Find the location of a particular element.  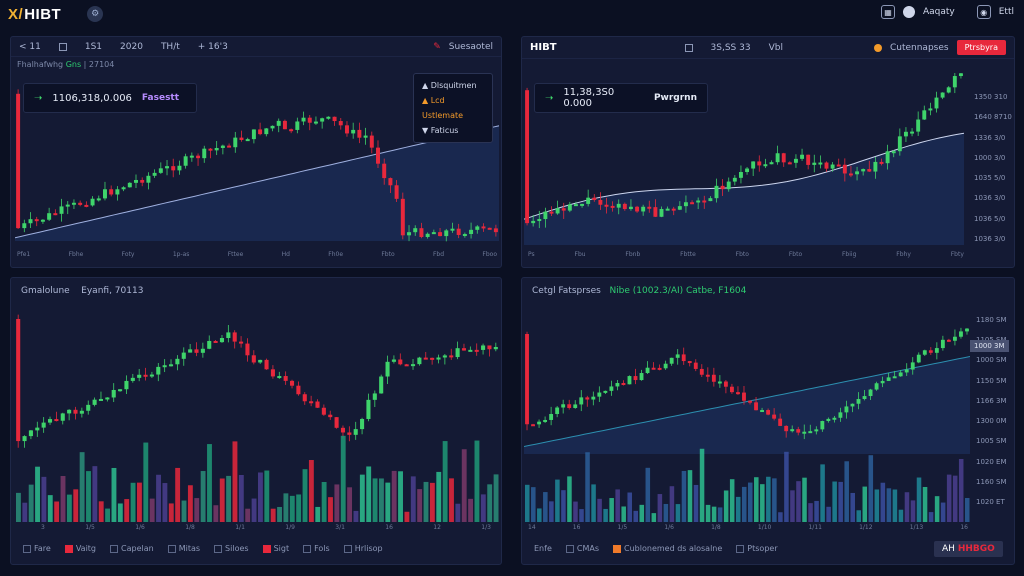

tab-1s1: 1S1 is located at coordinates (93, 46).